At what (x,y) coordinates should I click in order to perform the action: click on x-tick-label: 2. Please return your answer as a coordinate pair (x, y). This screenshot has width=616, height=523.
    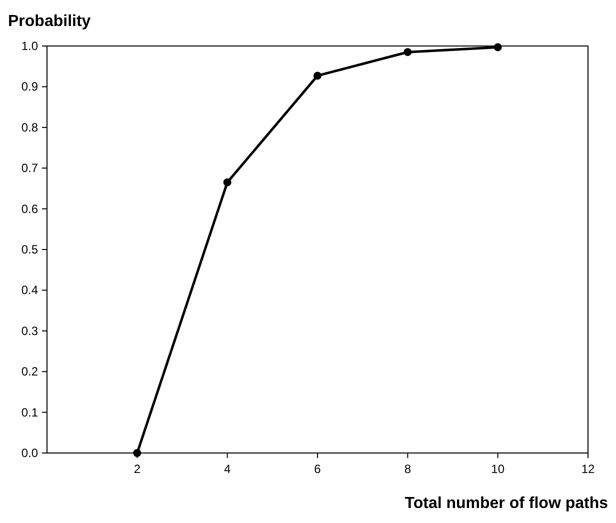
    Looking at the image, I should click on (137, 469).